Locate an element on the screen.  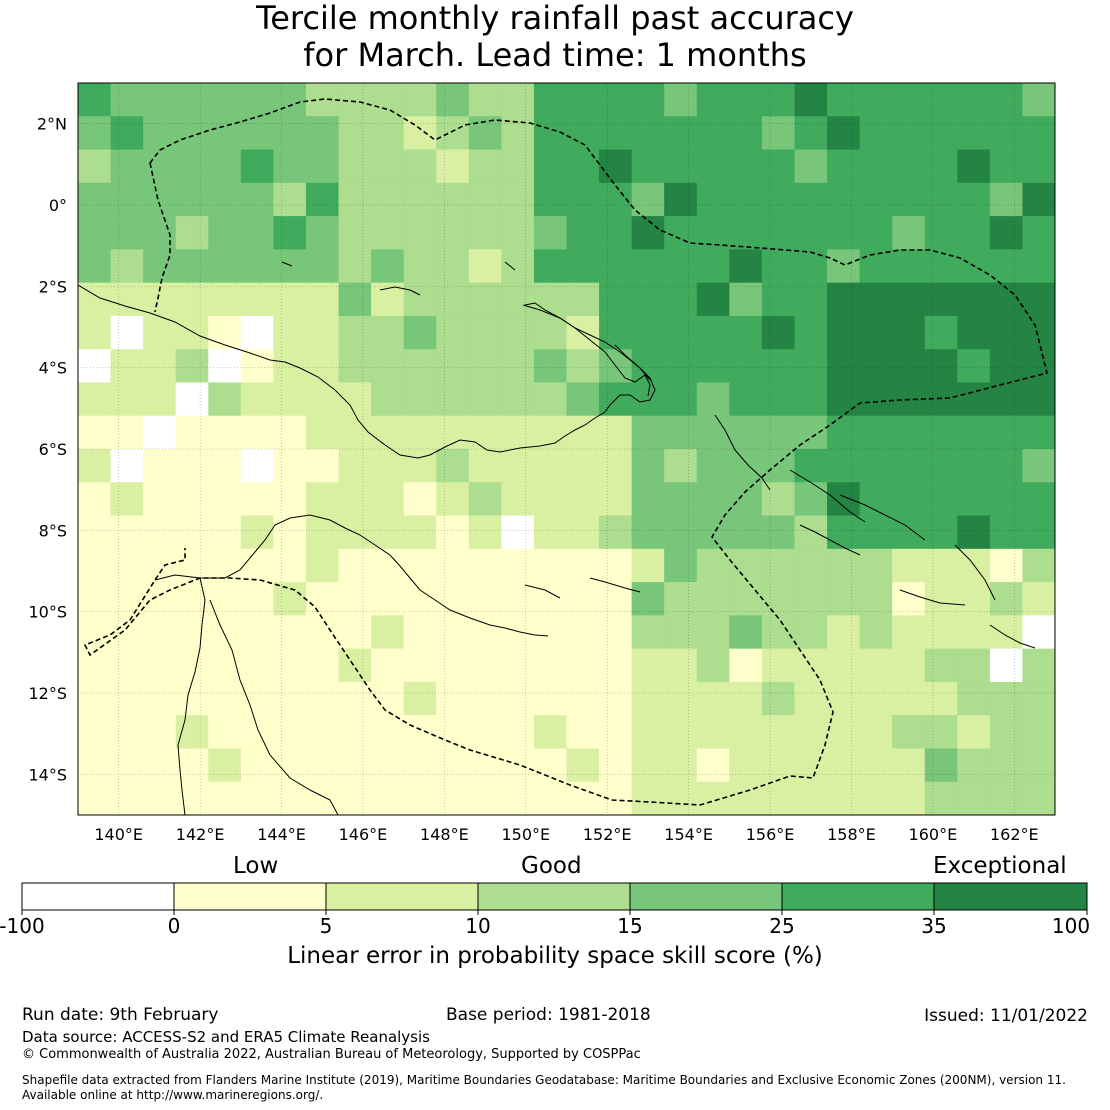
longitude-label: 160°E is located at coordinates (933, 834).